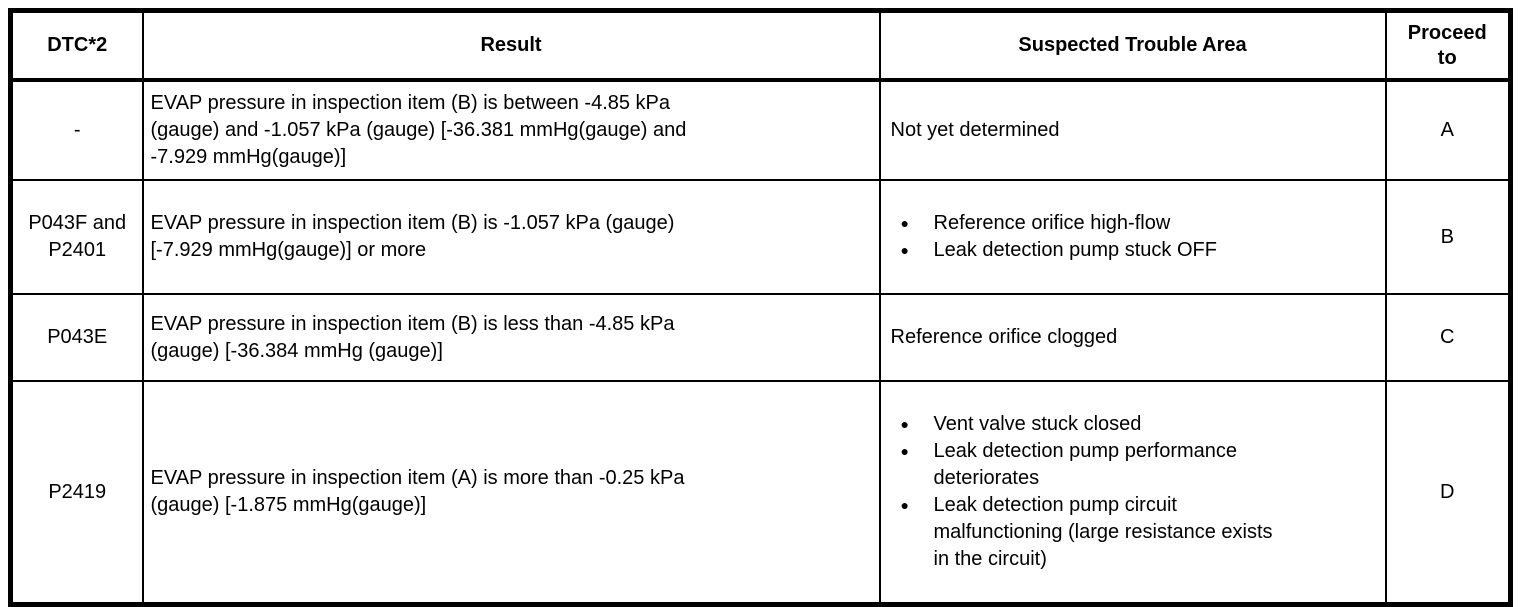 The height and width of the screenshot is (607, 1520). I want to click on cell-proceed-to: A, so click(1448, 130).